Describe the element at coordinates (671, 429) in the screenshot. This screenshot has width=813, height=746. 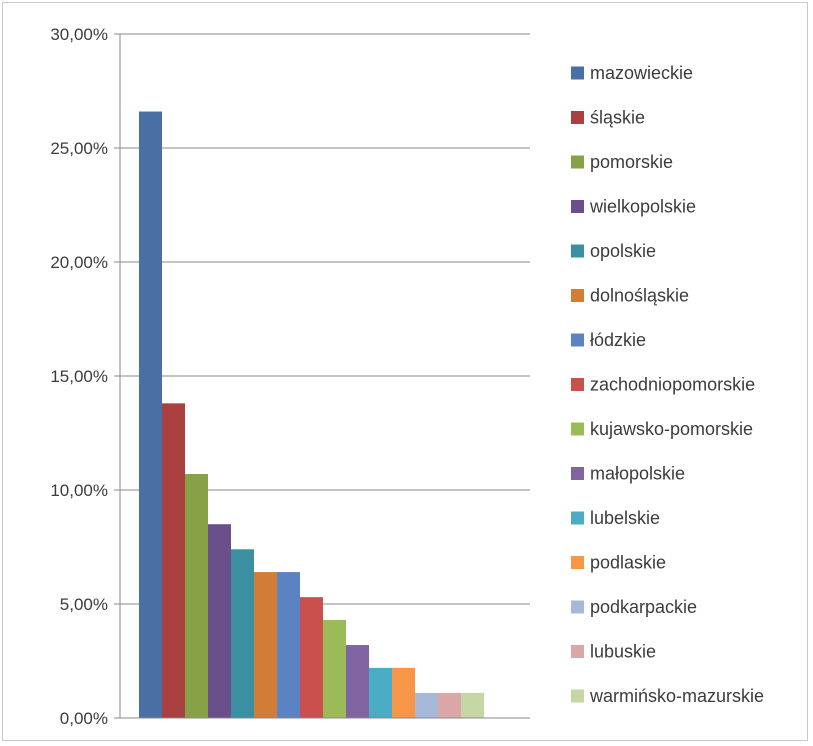
I see `legend-label: kujawsko-pomorskie` at that location.